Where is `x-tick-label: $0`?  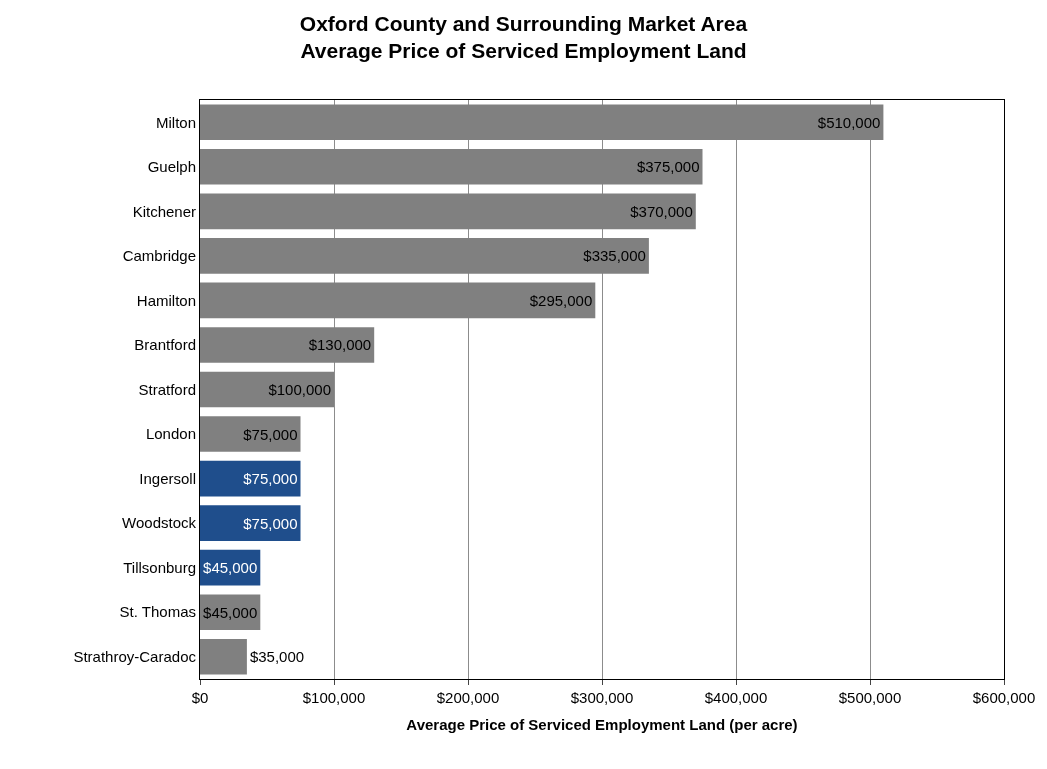
x-tick-label: $0 is located at coordinates (200, 697).